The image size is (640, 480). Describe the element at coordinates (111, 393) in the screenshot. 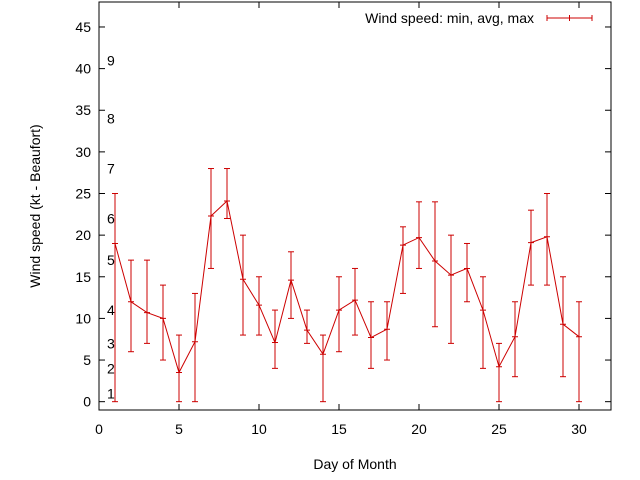

I see `beaufort-label: 1` at that location.